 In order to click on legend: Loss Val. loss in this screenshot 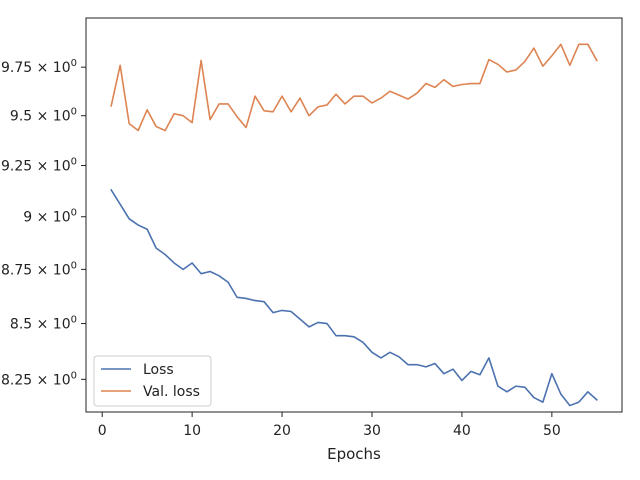, I will do `click(152, 381)`.